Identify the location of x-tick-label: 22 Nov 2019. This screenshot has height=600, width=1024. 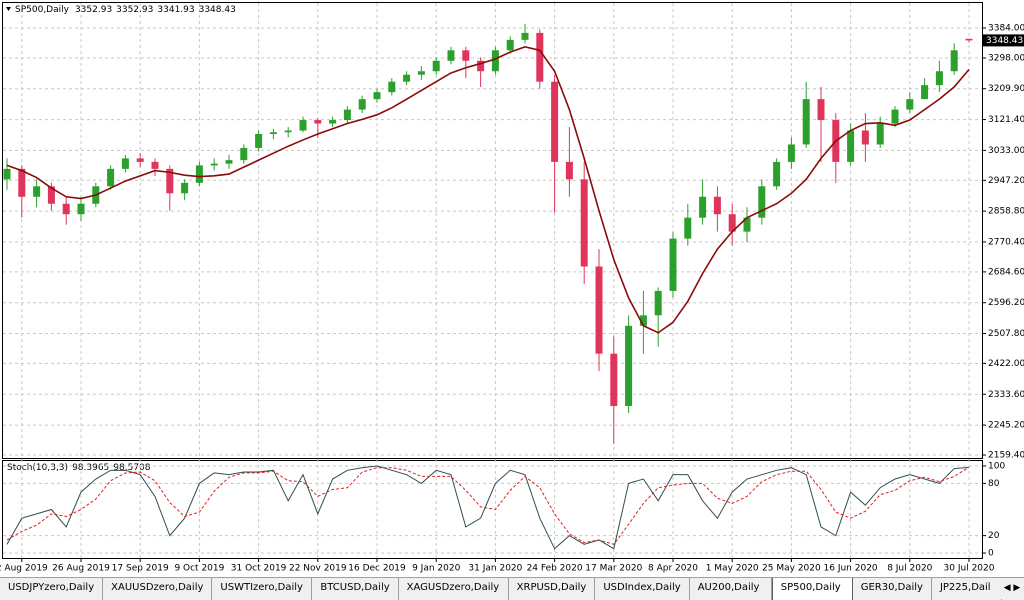
(318, 569).